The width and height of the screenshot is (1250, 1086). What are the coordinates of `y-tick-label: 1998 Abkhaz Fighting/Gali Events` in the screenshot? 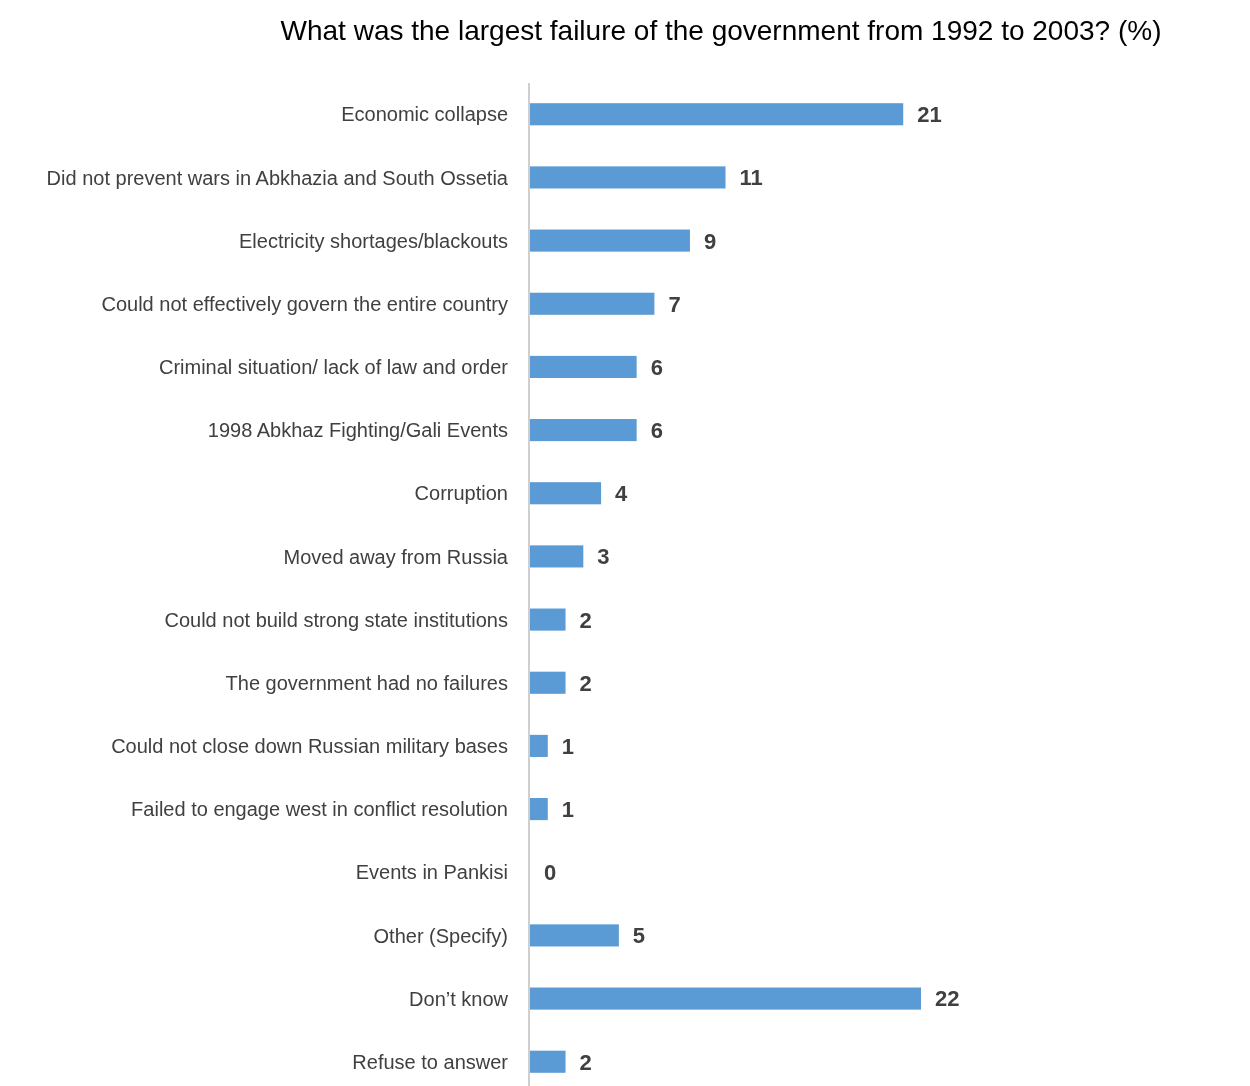 It's located at (357, 430).